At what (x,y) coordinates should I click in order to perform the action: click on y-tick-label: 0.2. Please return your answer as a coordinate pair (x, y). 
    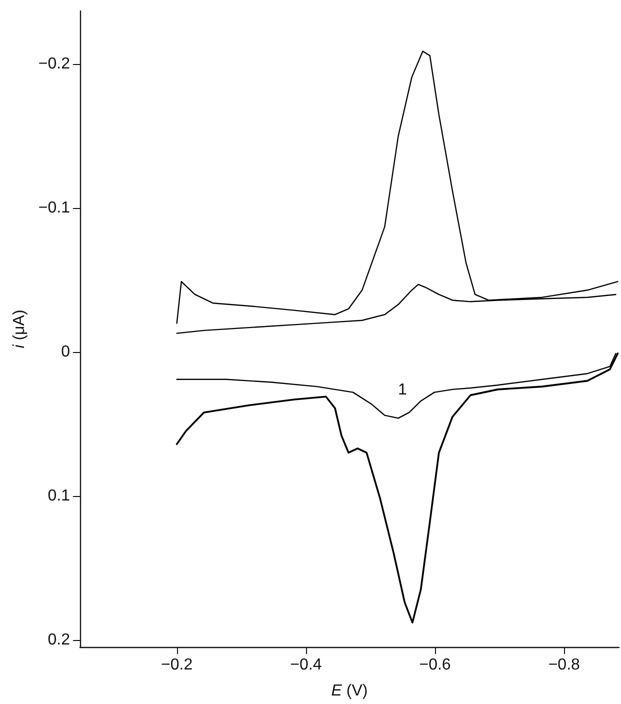
    Looking at the image, I should click on (59, 639).